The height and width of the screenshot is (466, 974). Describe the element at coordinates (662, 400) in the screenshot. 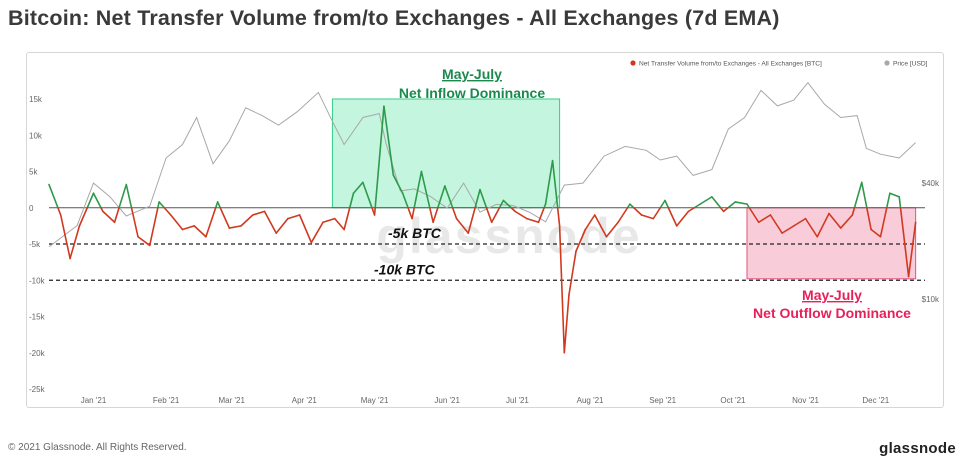

I see `x-tick-label: Sep '21` at that location.